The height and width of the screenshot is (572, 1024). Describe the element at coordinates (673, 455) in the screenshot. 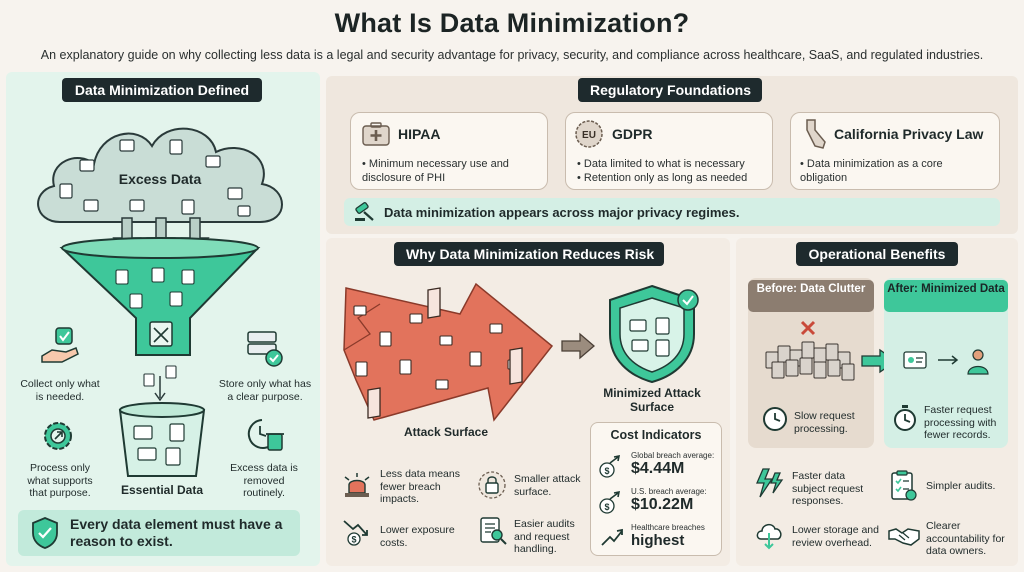

I see `cost-global-label: Global breach average:` at that location.